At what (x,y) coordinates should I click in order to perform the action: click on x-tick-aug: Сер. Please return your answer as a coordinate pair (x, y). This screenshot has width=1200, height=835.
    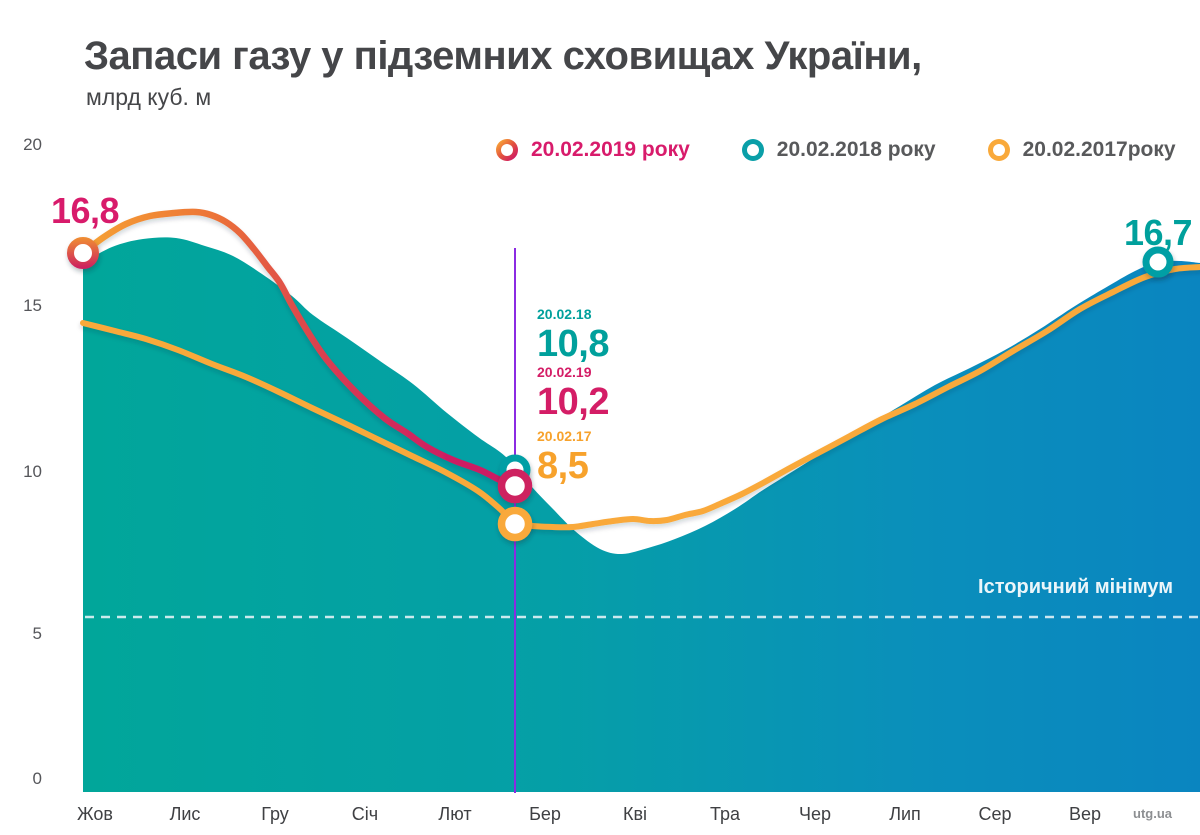
    Looking at the image, I should click on (995, 814).